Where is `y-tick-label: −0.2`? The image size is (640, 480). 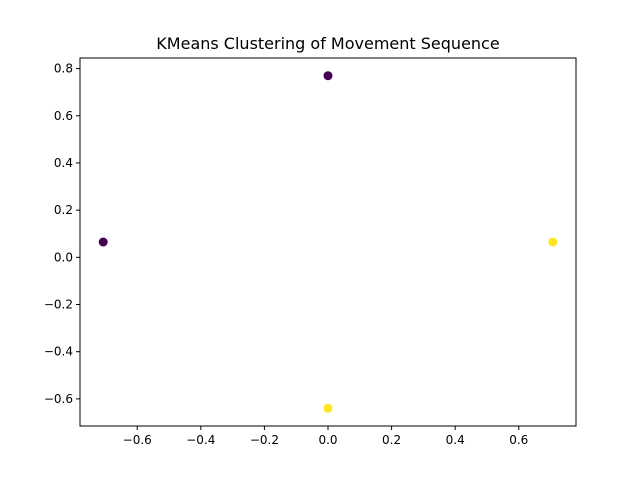
y-tick-label: −0.2 is located at coordinates (58, 305).